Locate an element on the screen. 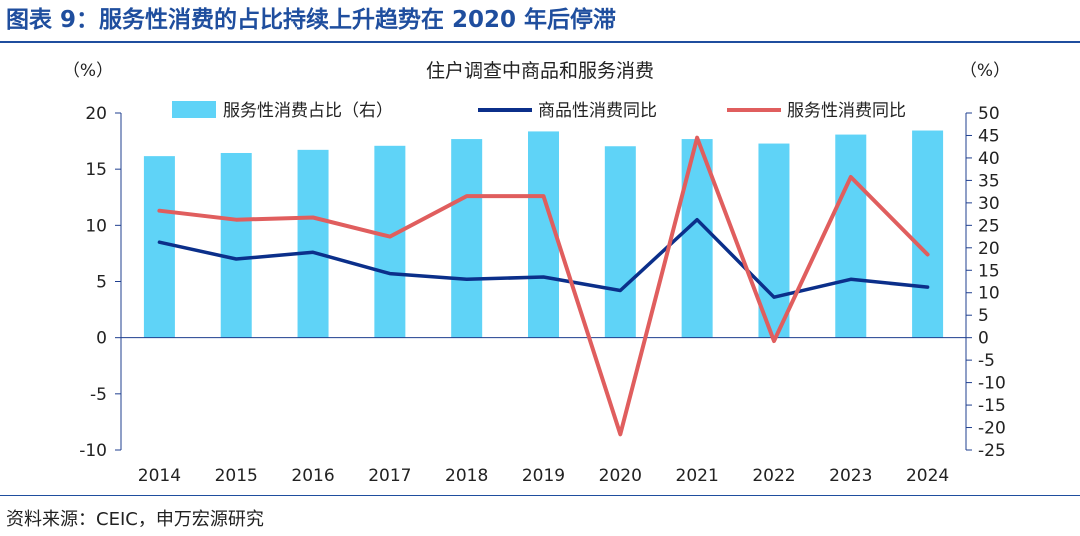 The image size is (1080, 536). right-tick-label: 30 is located at coordinates (989, 204).